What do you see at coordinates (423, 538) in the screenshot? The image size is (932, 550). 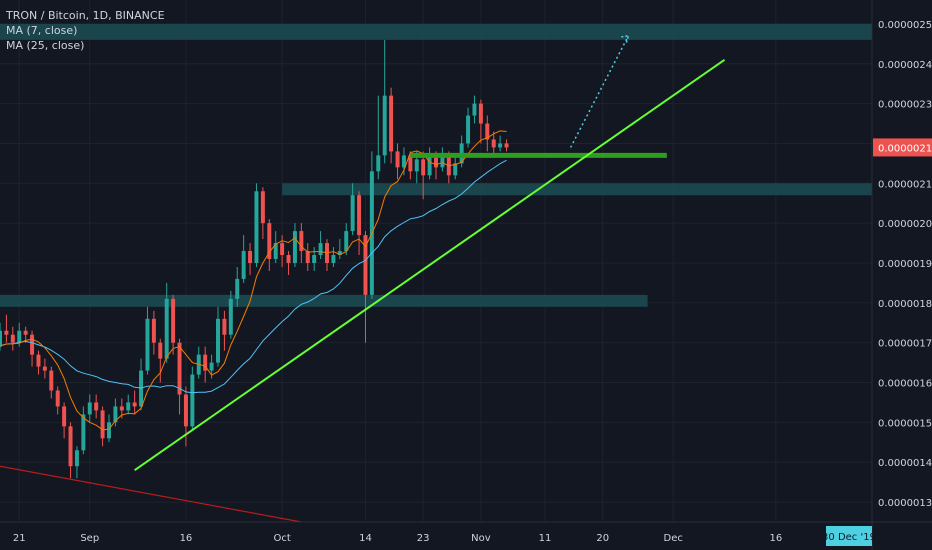 I see `time-tick-label: 23` at bounding box center [423, 538].